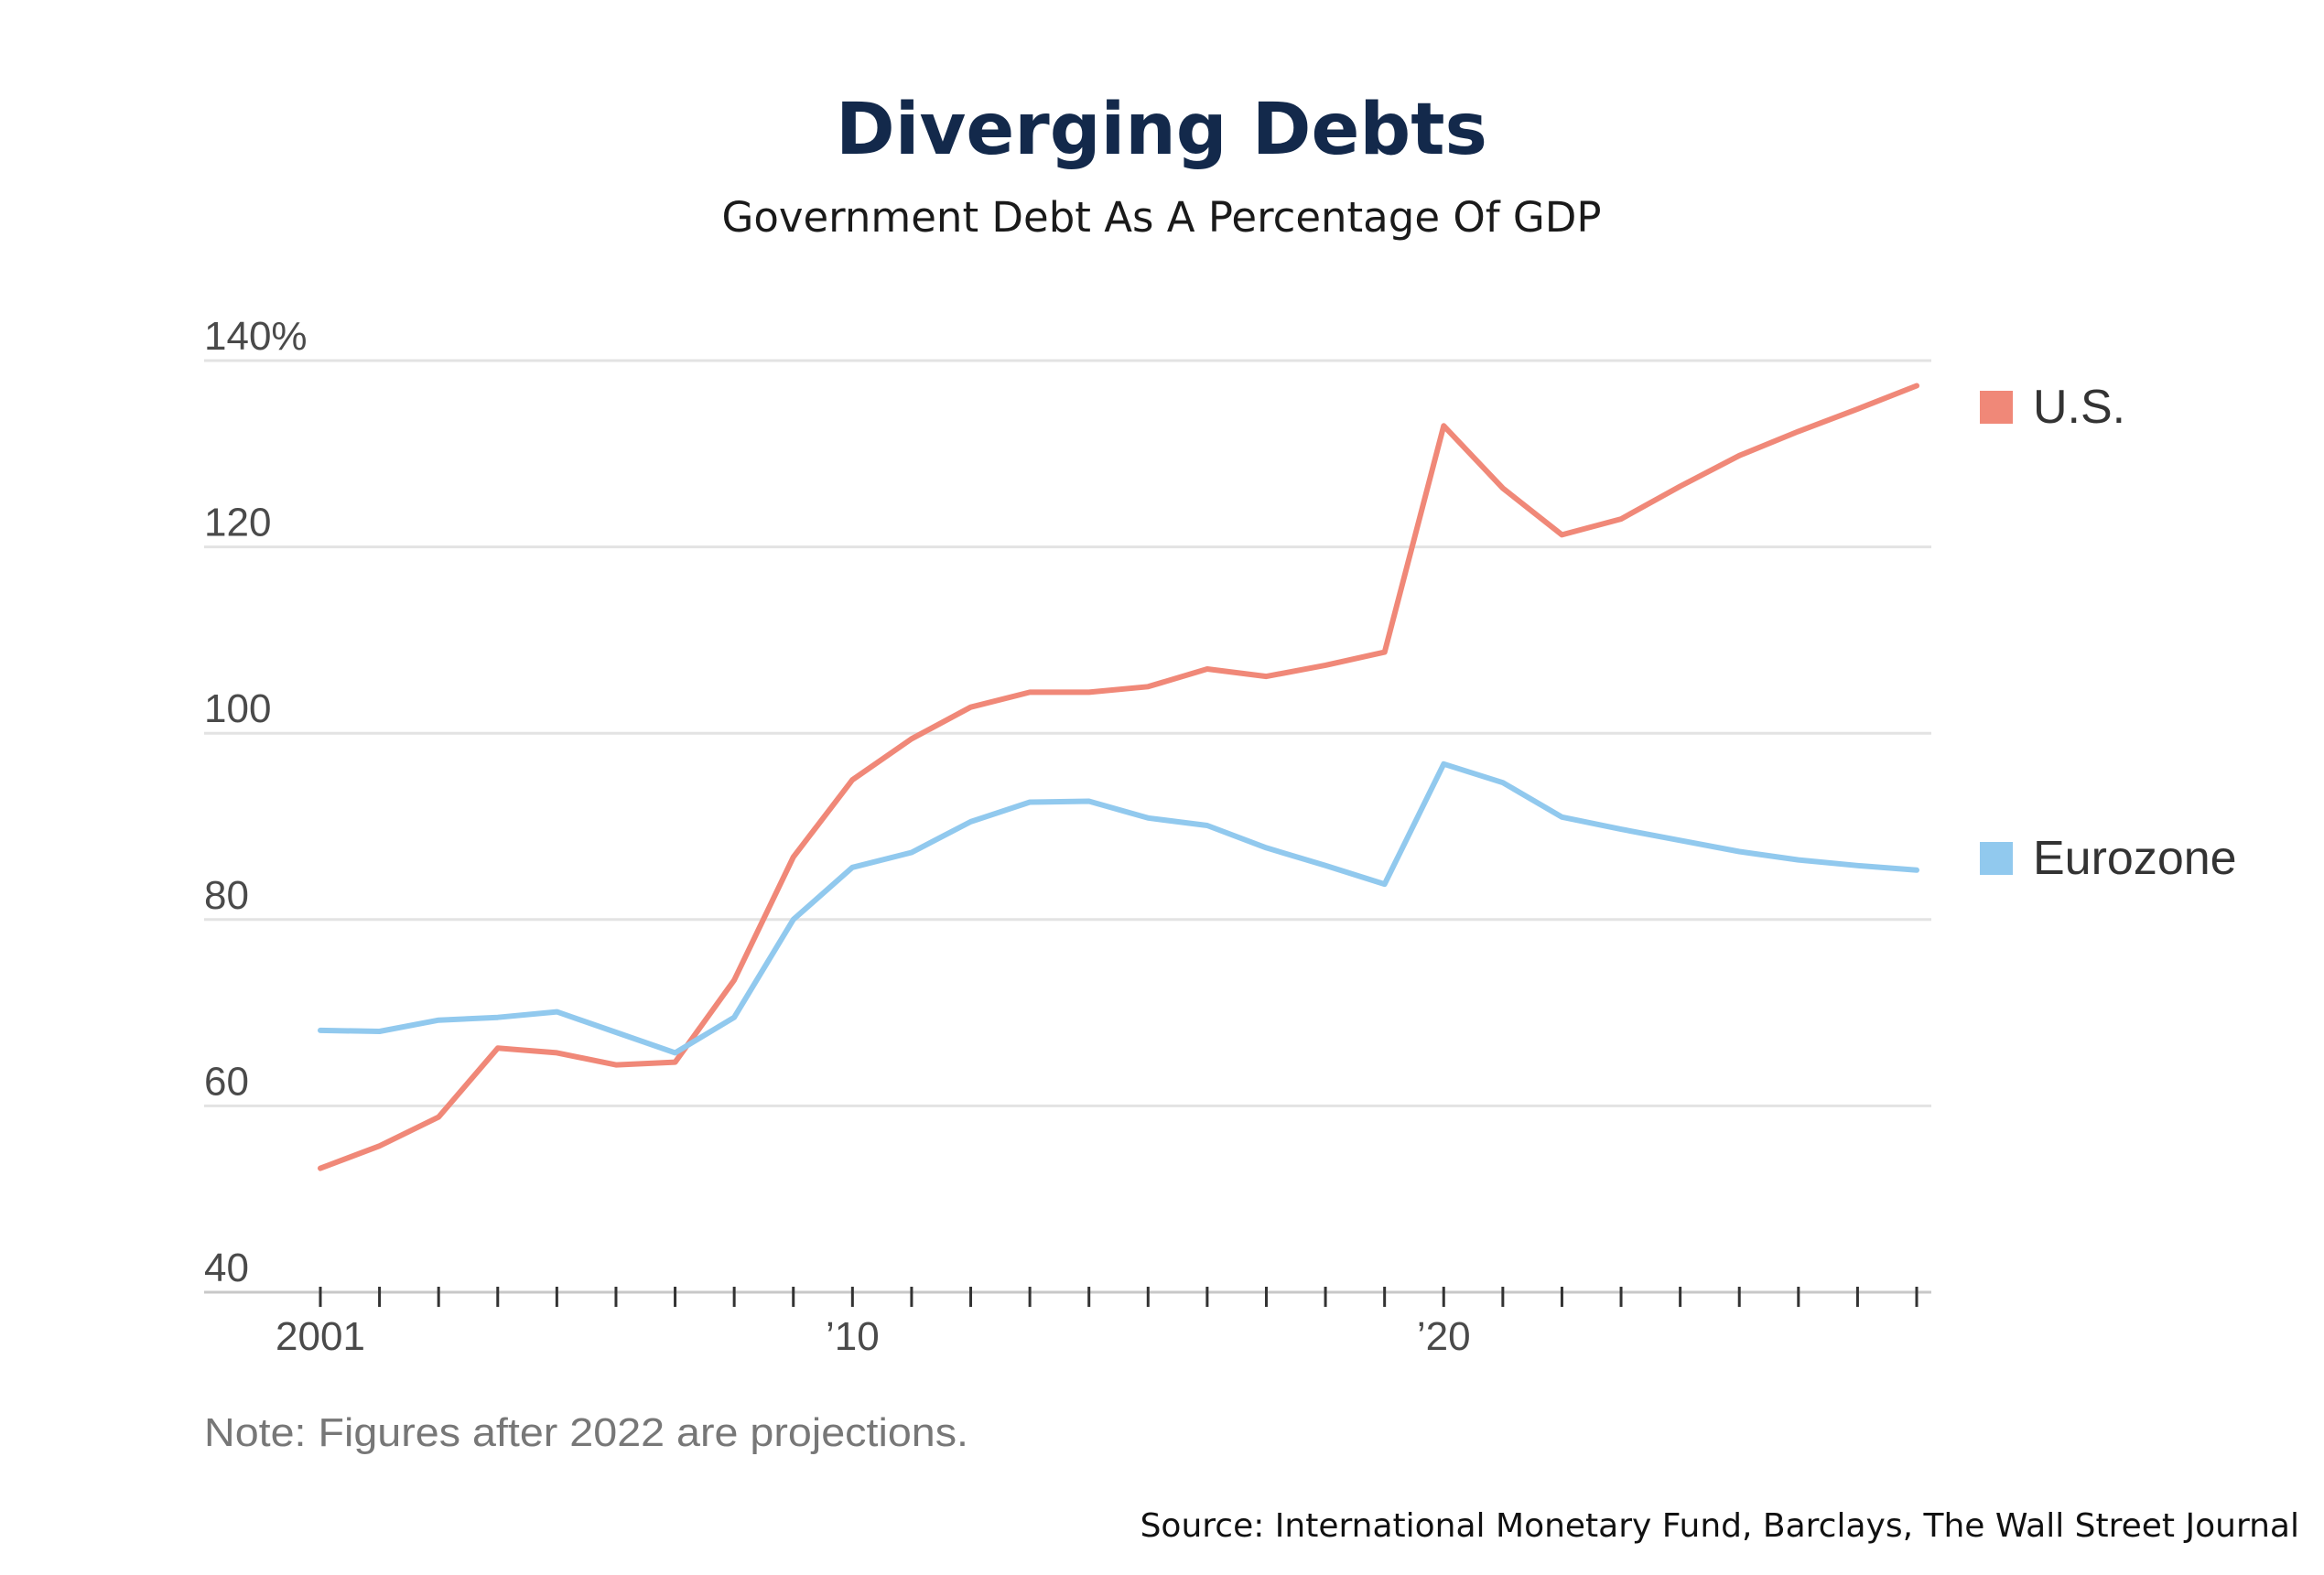 This screenshot has height=1575, width=2324. I want to click on y-axis-labels: 140% 120 100 80 60 40, so click(256, 802).